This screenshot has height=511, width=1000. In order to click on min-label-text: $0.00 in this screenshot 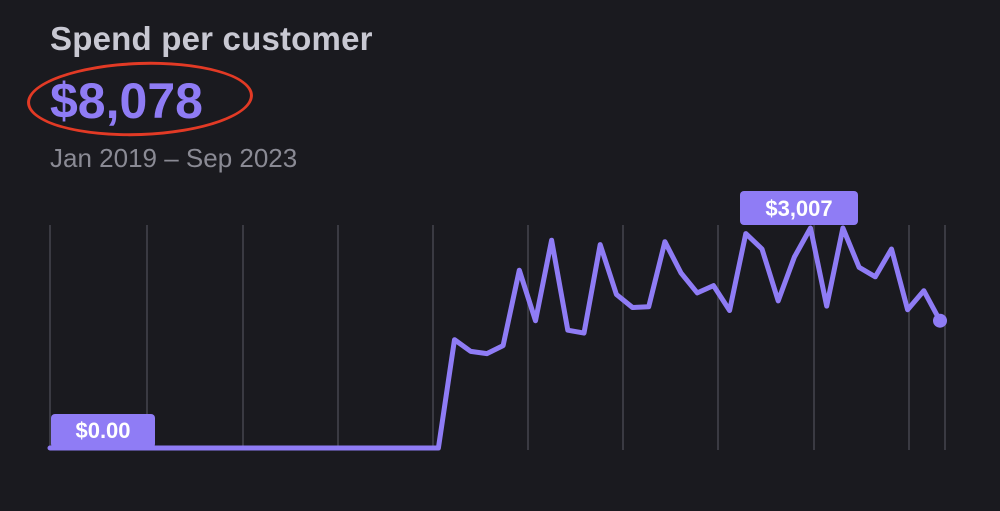, I will do `click(102, 430)`.